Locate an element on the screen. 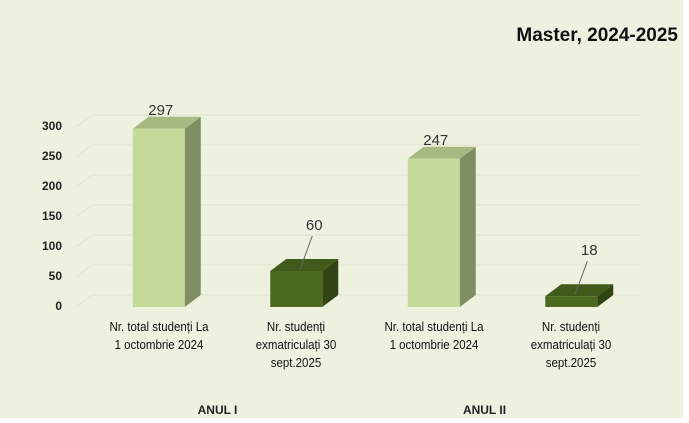 The image size is (689, 423). y-tick-label: 200 is located at coordinates (52, 186).